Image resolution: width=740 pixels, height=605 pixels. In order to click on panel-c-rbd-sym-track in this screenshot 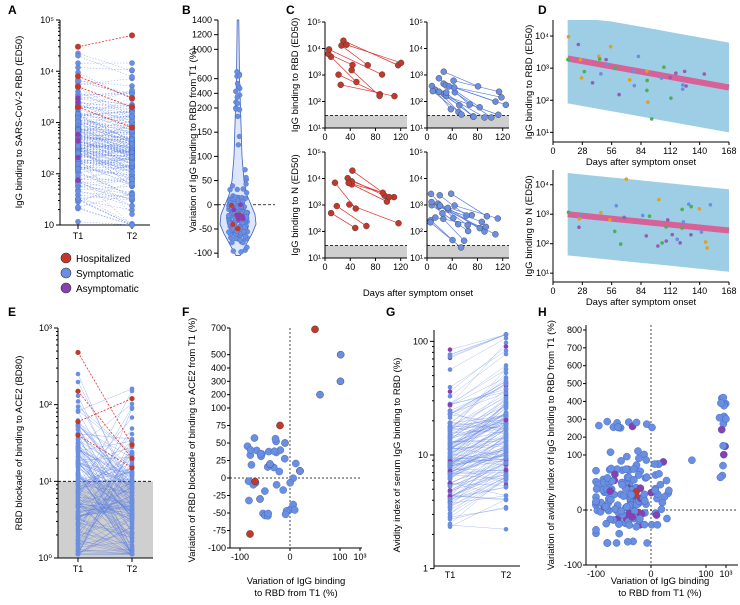, I will do `click(464, 97)`.